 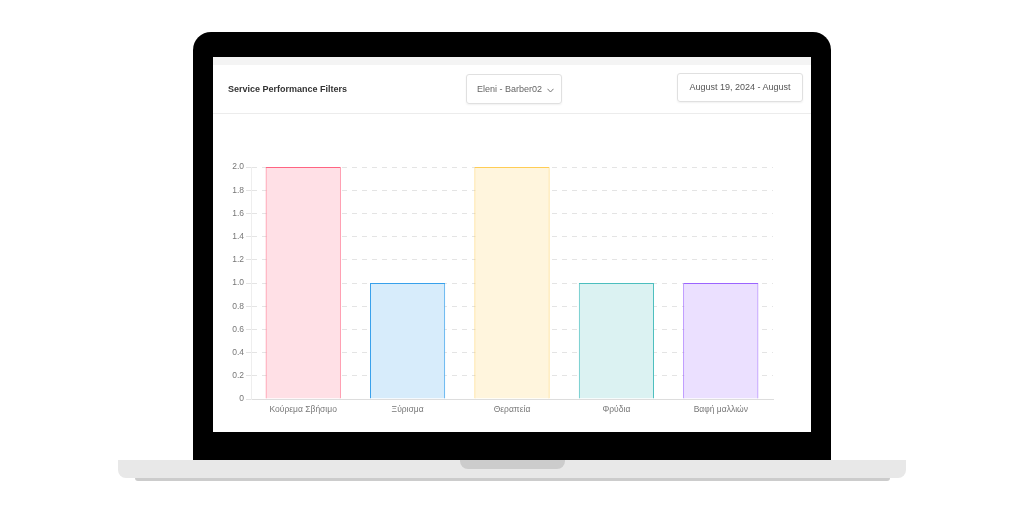 I want to click on y-tick-label: 0, so click(x=242, y=398).